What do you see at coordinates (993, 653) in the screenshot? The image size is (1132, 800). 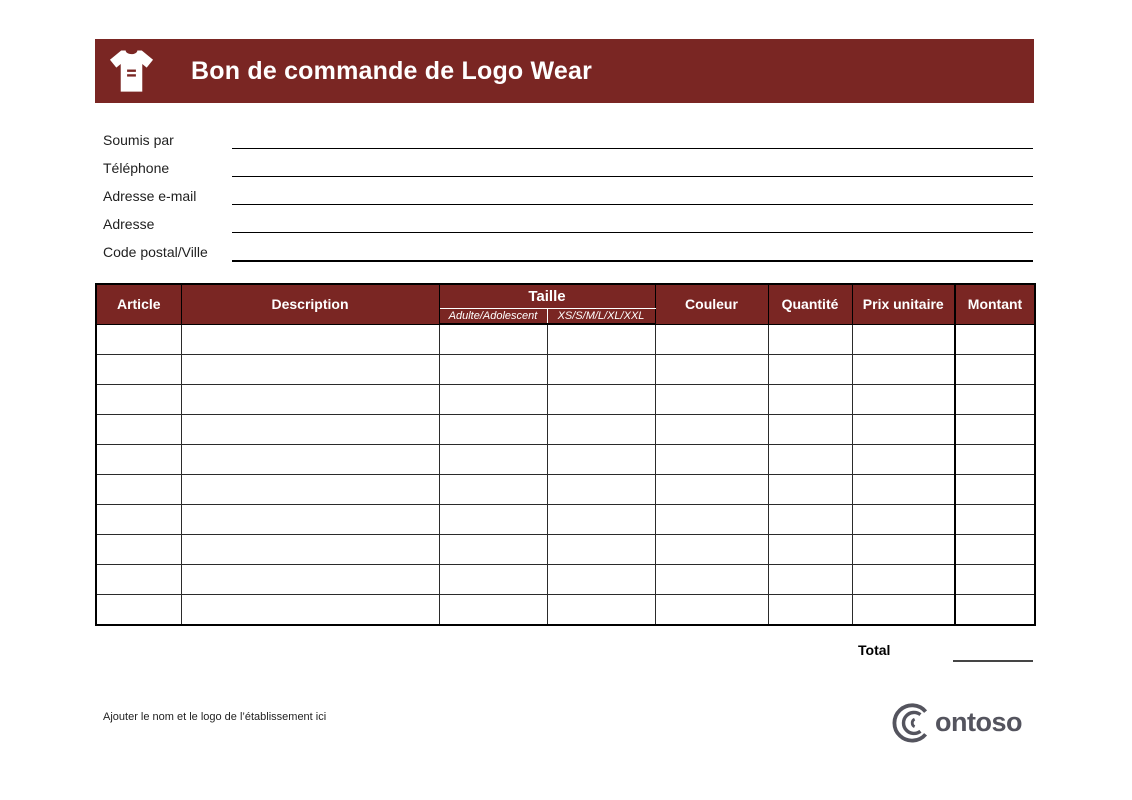 I see `total-input-line` at bounding box center [993, 653].